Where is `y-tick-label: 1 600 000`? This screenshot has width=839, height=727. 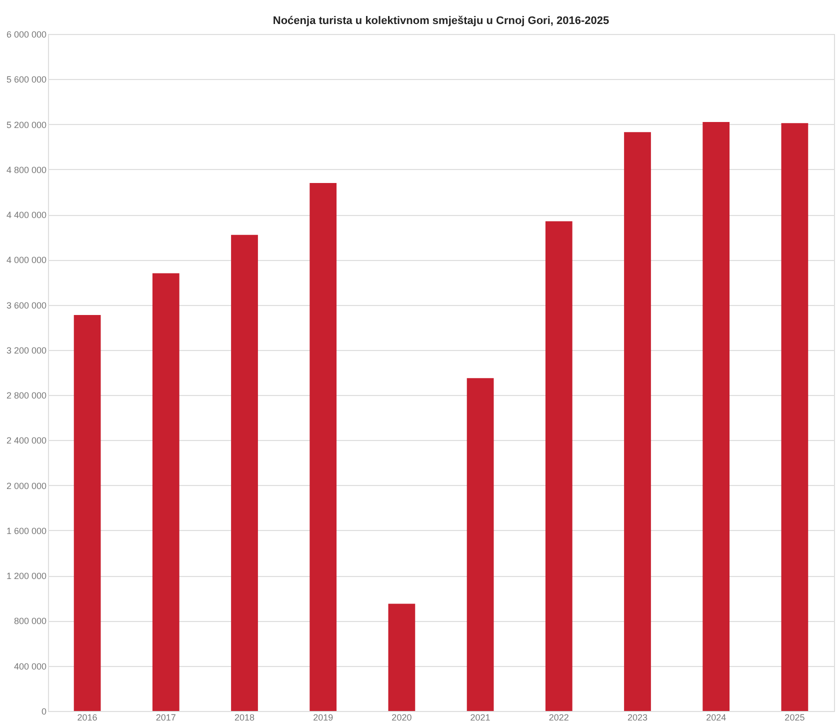 y-tick-label: 1 600 000 is located at coordinates (26, 531).